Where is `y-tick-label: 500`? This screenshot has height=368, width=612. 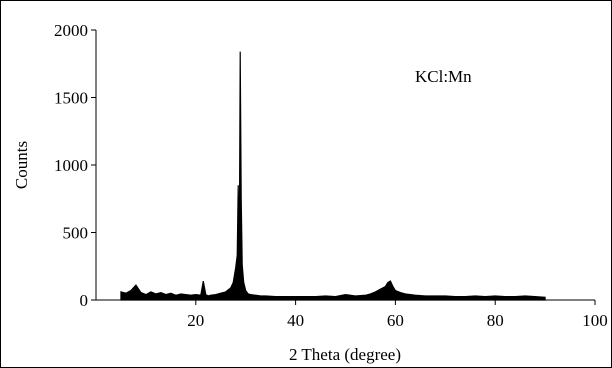
y-tick-label: 500 is located at coordinates (76, 233).